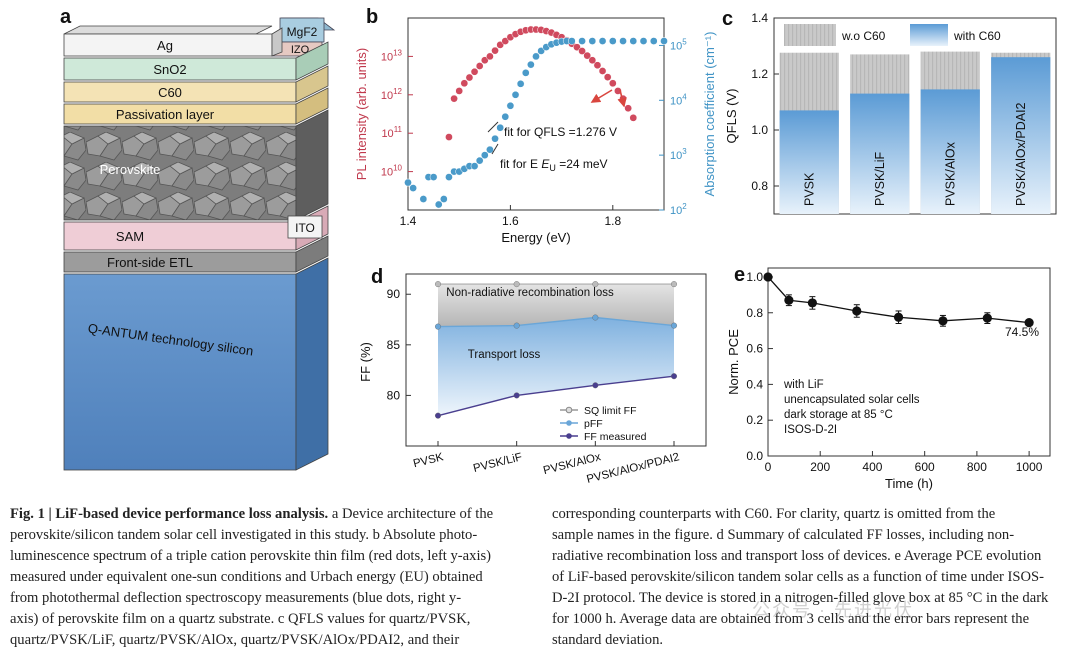 This screenshot has width=1080, height=656. I want to click on y-tick-label: 0.8, so click(754, 313).